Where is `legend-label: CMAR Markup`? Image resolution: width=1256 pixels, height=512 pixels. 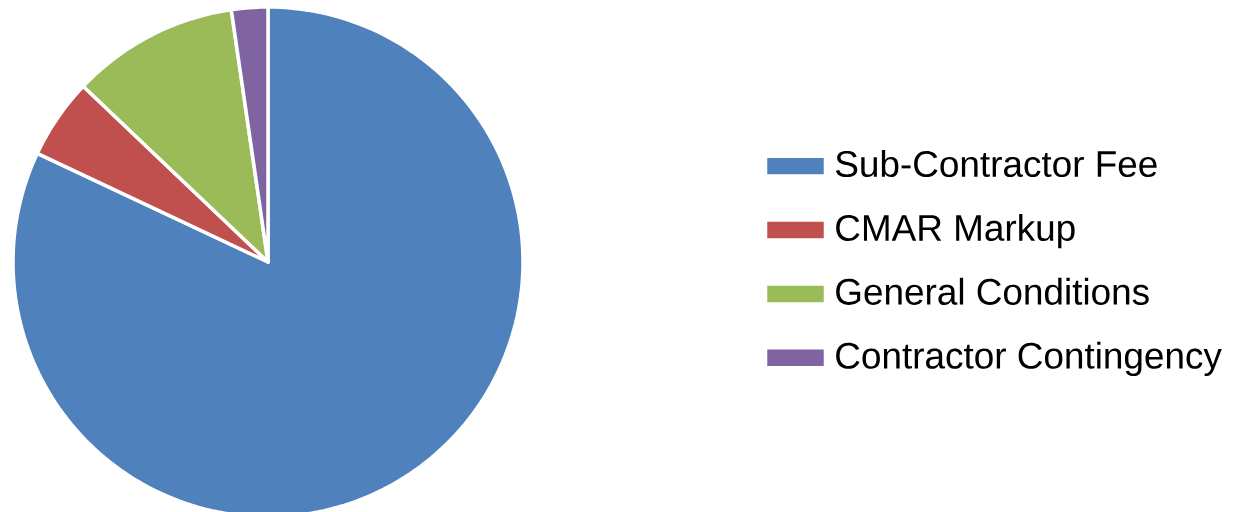 legend-label: CMAR Markup is located at coordinates (955, 231).